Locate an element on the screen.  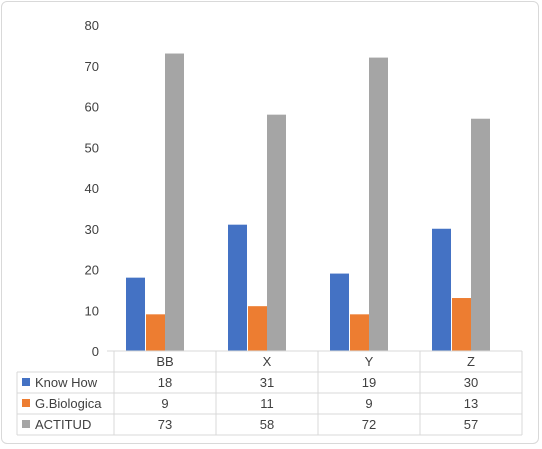
bar-y-g-biologica is located at coordinates (359, 332).